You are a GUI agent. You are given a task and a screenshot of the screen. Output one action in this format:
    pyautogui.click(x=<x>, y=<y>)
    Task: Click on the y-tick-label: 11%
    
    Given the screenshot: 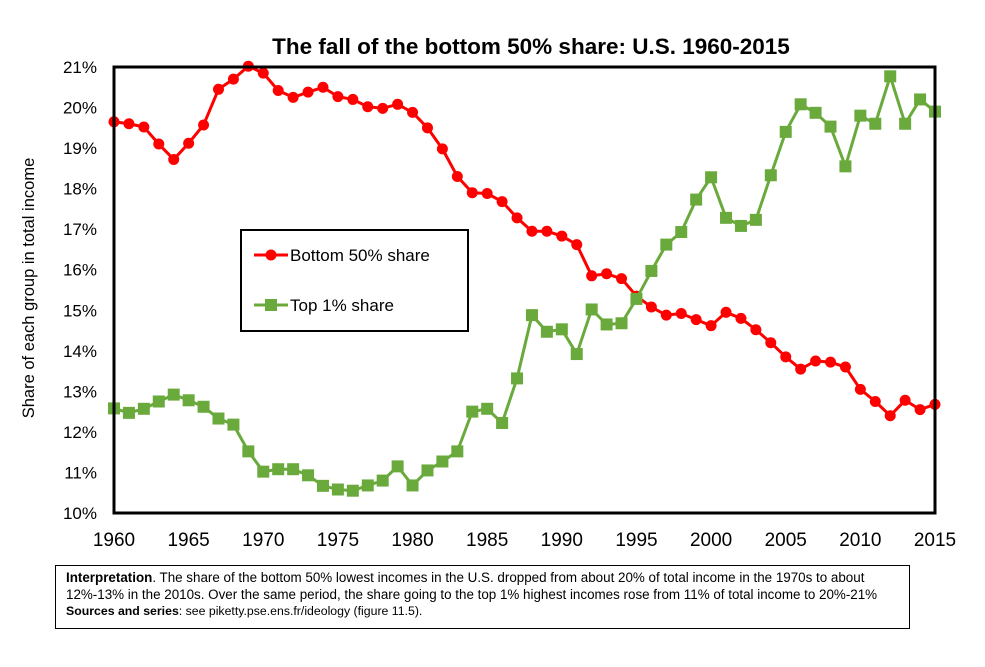 What is the action you would take?
    pyautogui.click(x=80, y=472)
    